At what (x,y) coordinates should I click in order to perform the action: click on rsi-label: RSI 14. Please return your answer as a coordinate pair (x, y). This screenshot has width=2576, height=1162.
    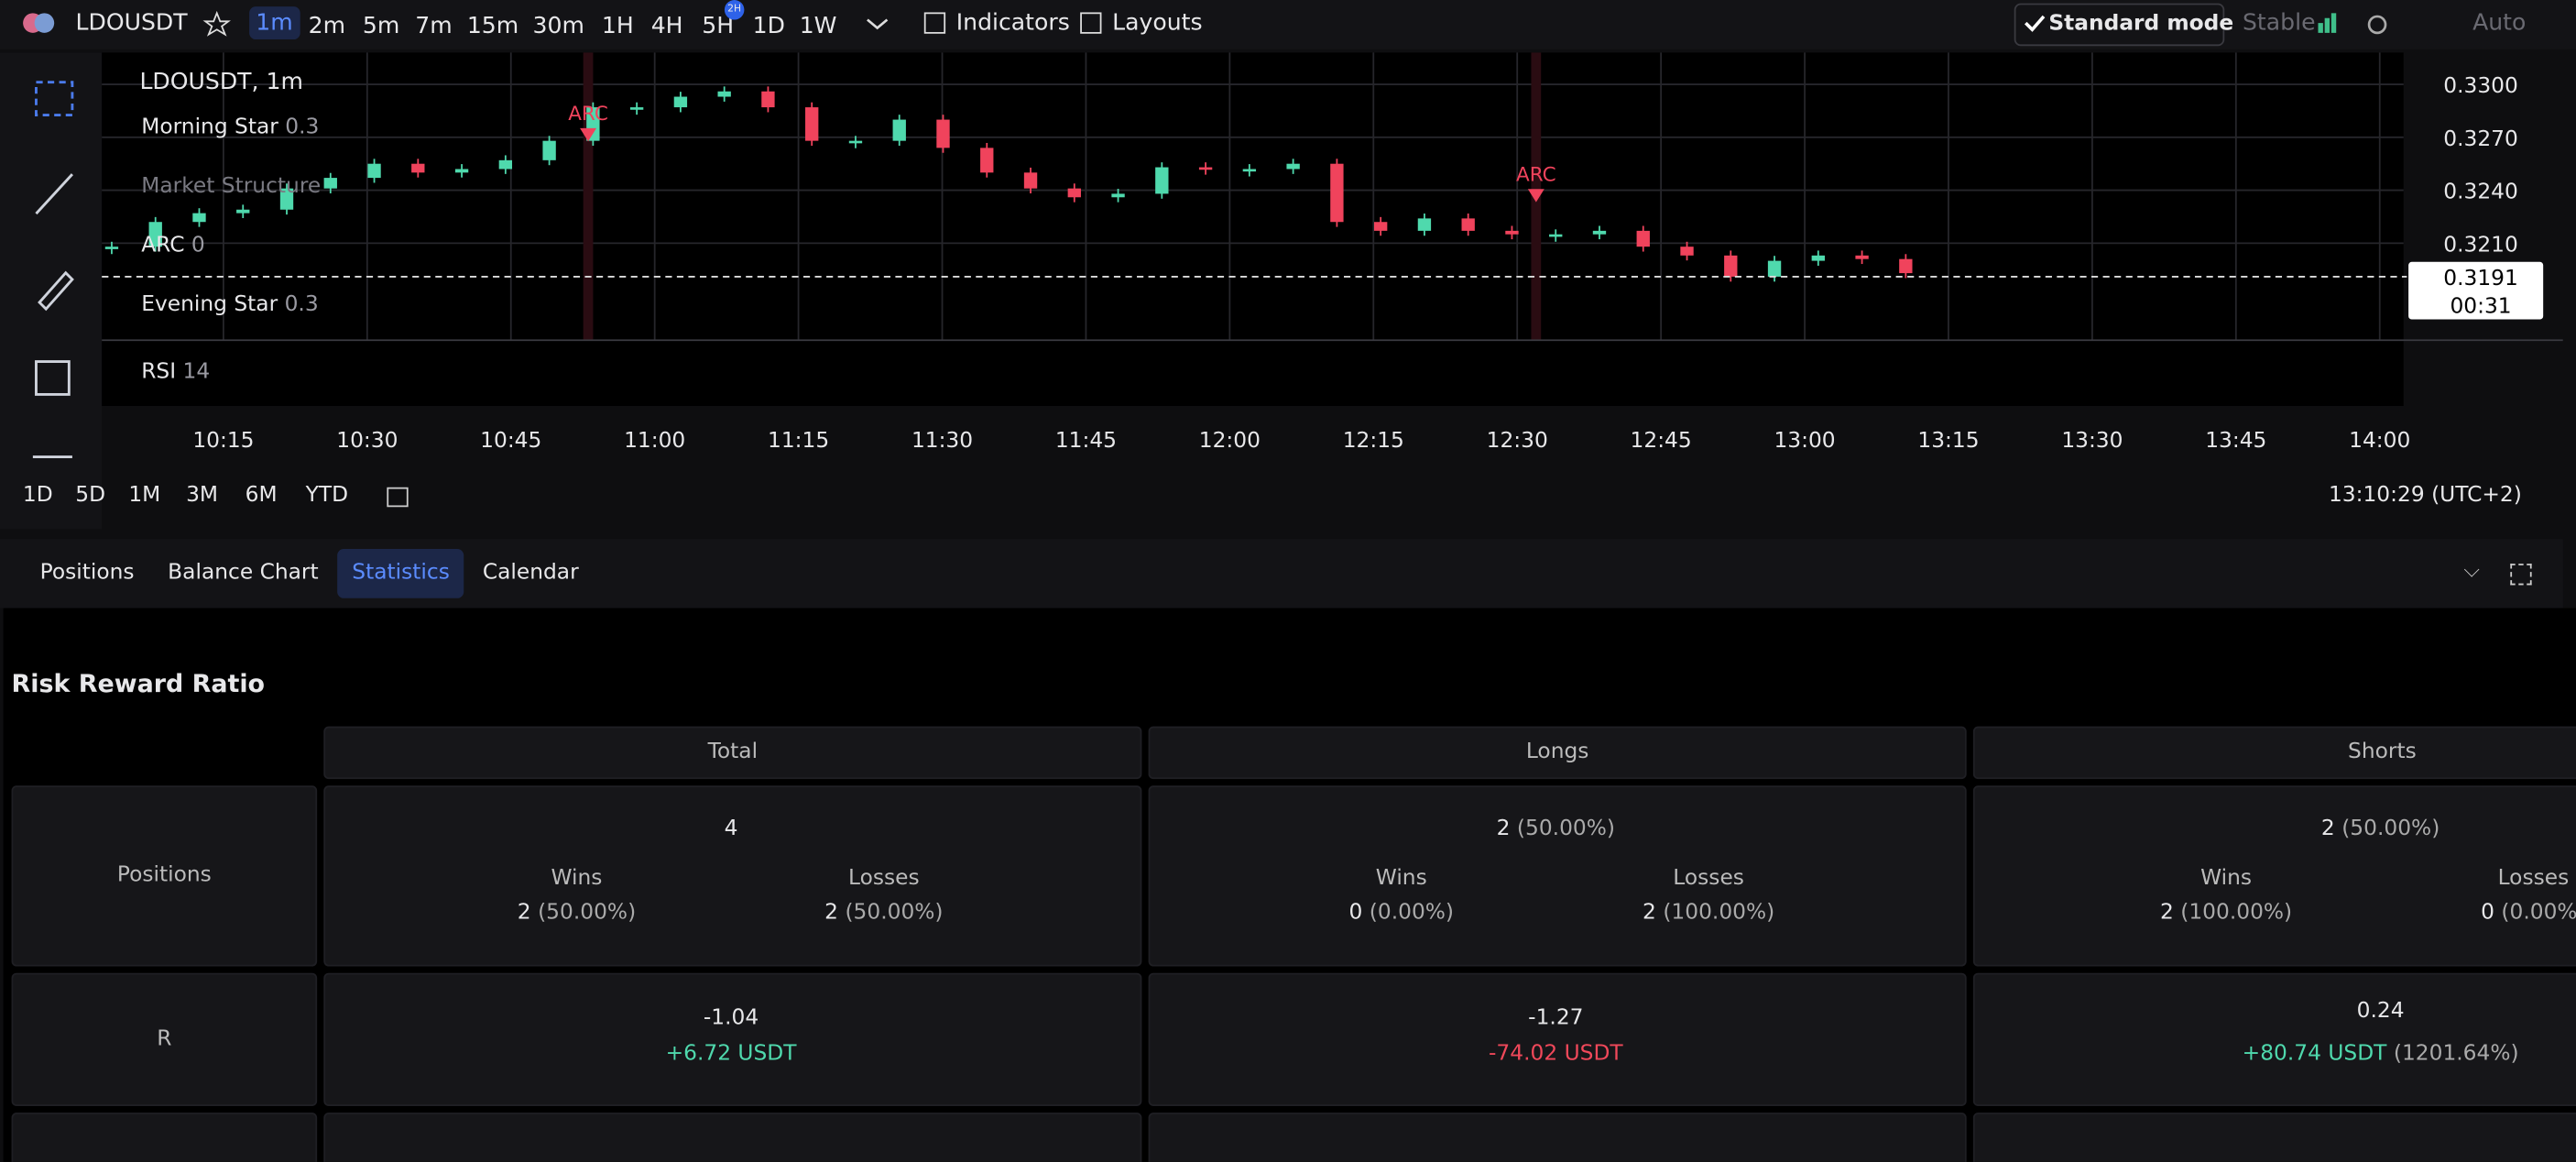
    Looking at the image, I should click on (176, 373).